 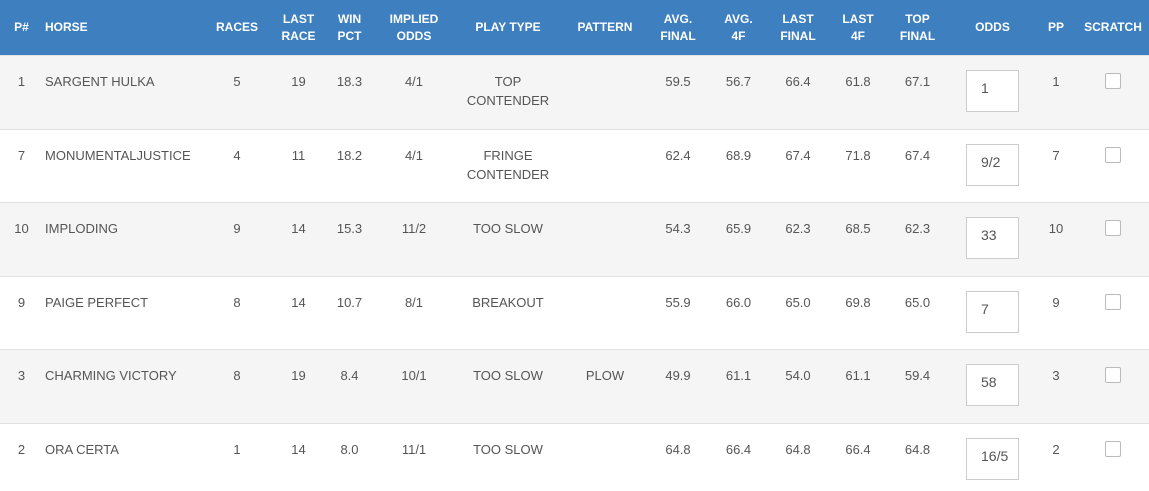 What do you see at coordinates (917, 456) in the screenshot?
I see `cell-top-final: 64.8` at bounding box center [917, 456].